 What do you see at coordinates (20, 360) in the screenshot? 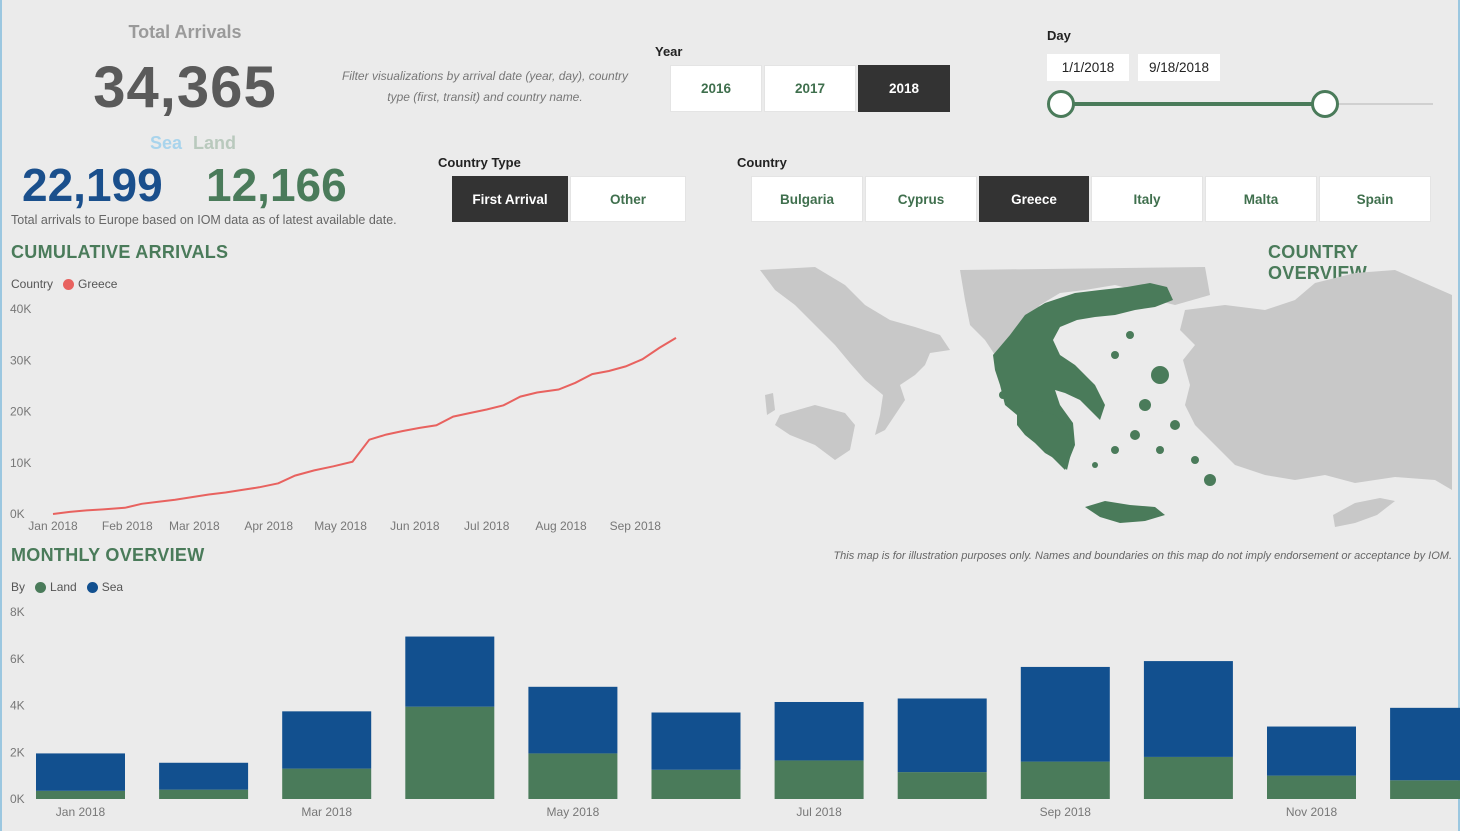
I see `line-y-tick-label: 30K` at bounding box center [20, 360].